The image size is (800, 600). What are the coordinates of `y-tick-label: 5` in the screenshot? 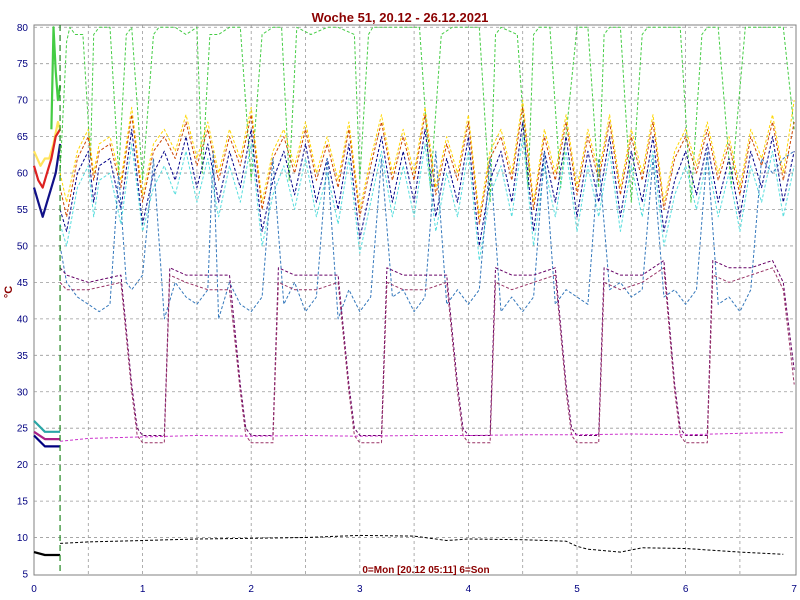 It's located at (25, 575).